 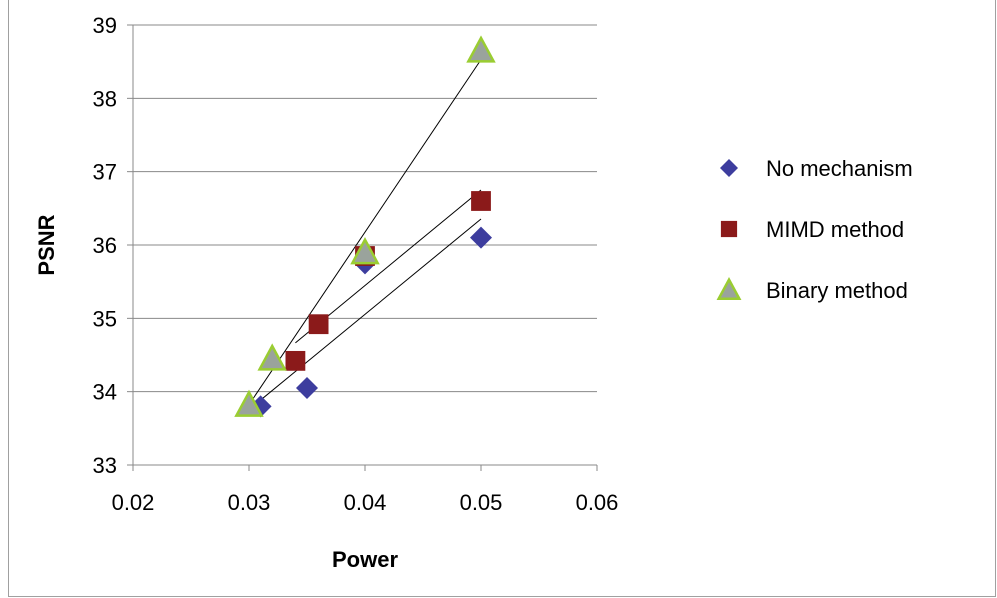 I want to click on y-tick-label-0: 33, so click(x=105, y=465).